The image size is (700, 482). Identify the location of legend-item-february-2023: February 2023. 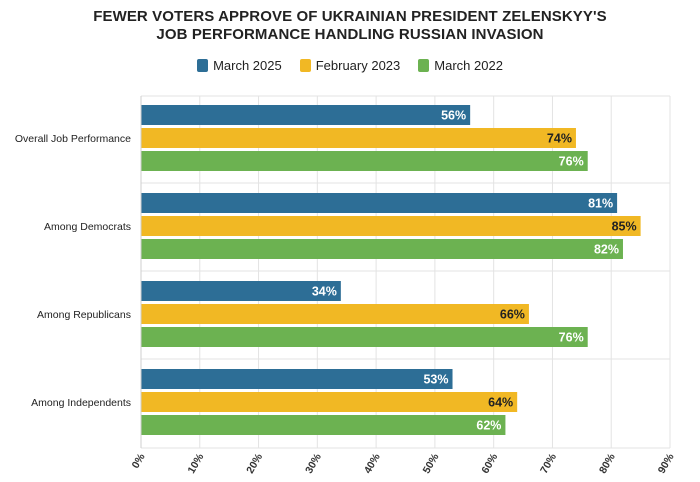
(350, 65).